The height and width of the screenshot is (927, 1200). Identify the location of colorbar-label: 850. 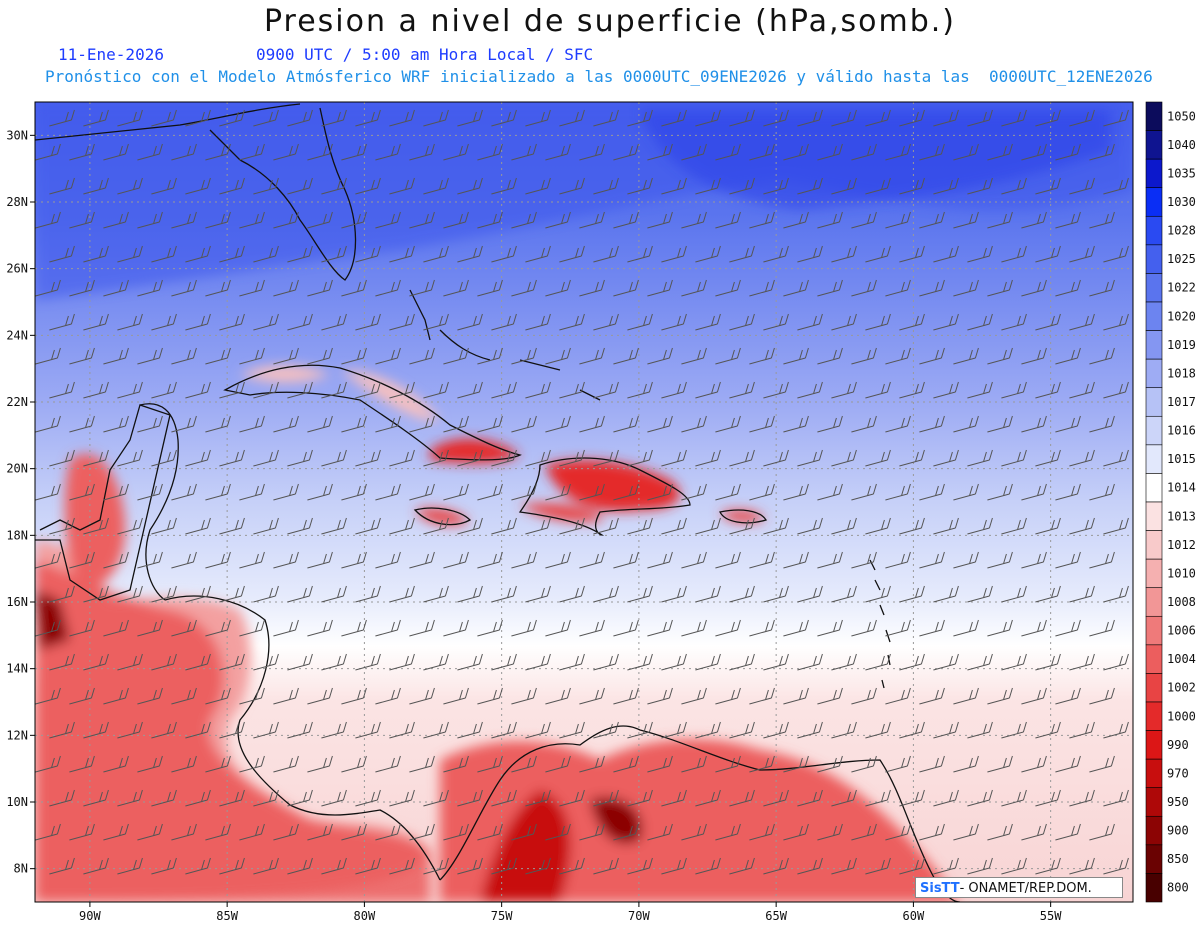
(1178, 859).